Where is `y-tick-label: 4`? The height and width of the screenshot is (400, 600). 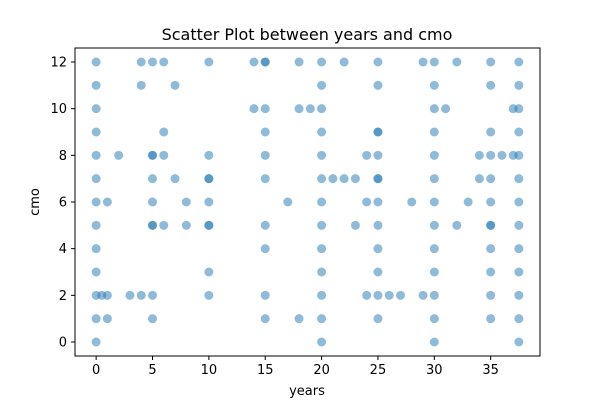 y-tick-label: 4 is located at coordinates (63, 249).